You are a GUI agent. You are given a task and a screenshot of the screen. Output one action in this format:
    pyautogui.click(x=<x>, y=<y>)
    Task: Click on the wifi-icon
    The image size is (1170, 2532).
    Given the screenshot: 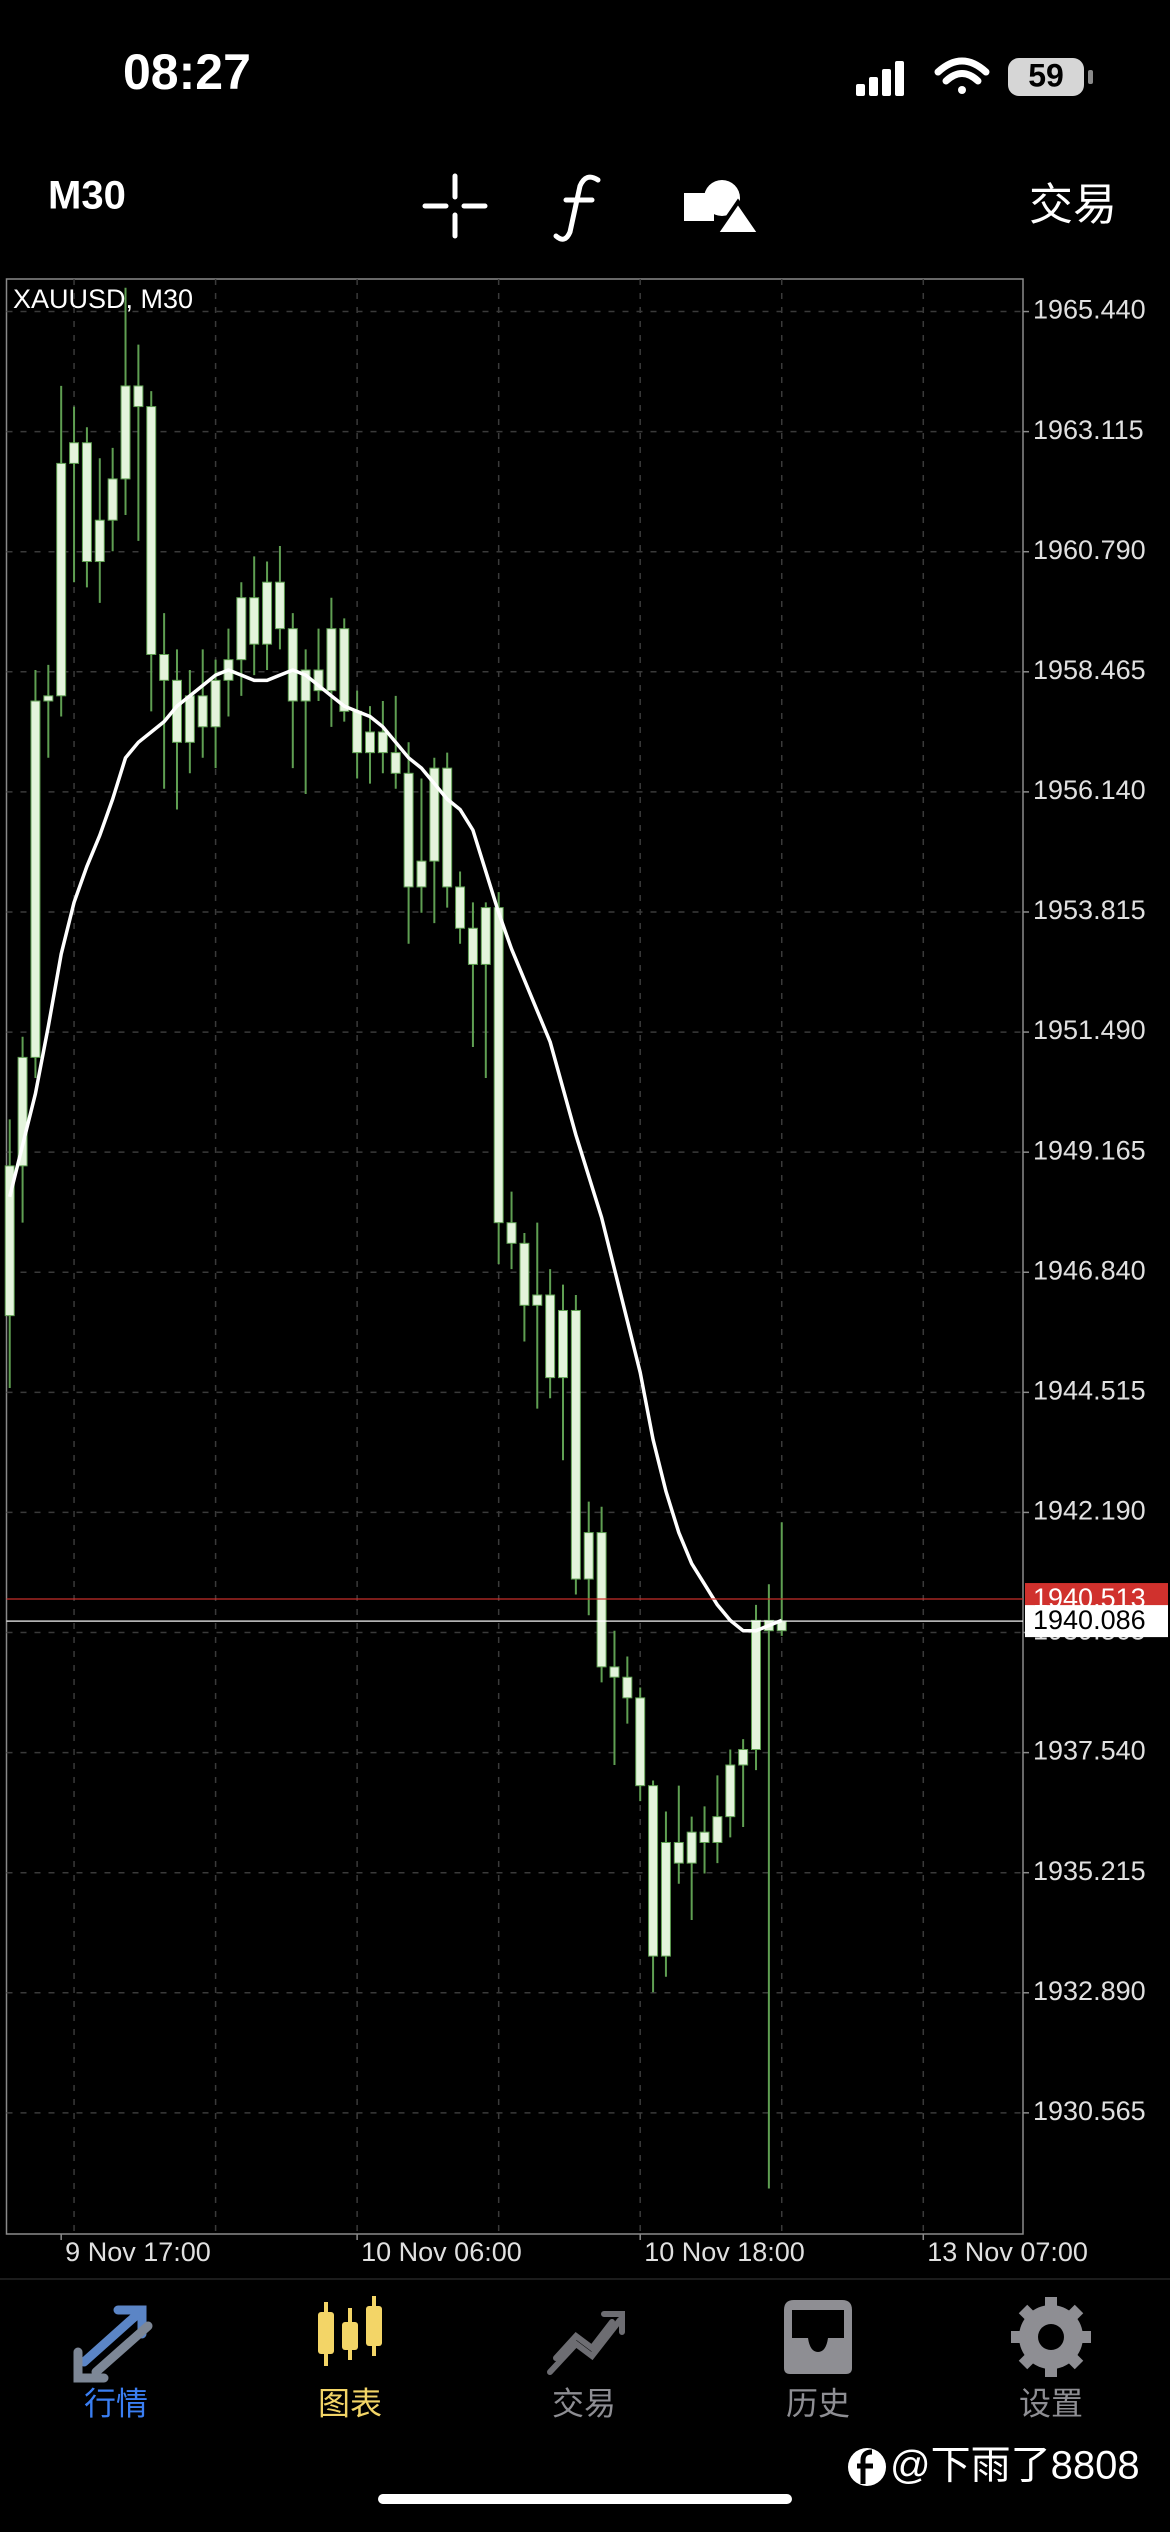 What is the action you would take?
    pyautogui.click(x=962, y=75)
    